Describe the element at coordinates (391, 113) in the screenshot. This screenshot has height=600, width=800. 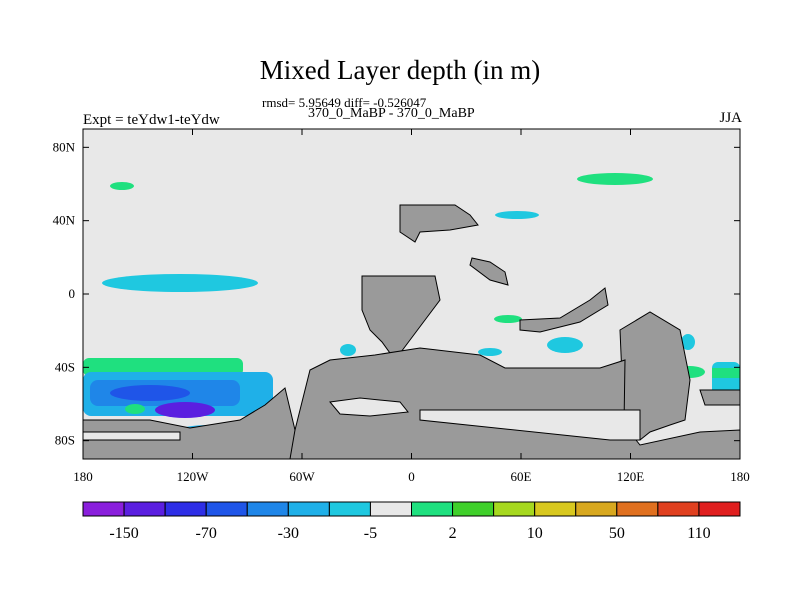
I see `case-label: 370_0_MaBP - 370_0_MaBP` at that location.